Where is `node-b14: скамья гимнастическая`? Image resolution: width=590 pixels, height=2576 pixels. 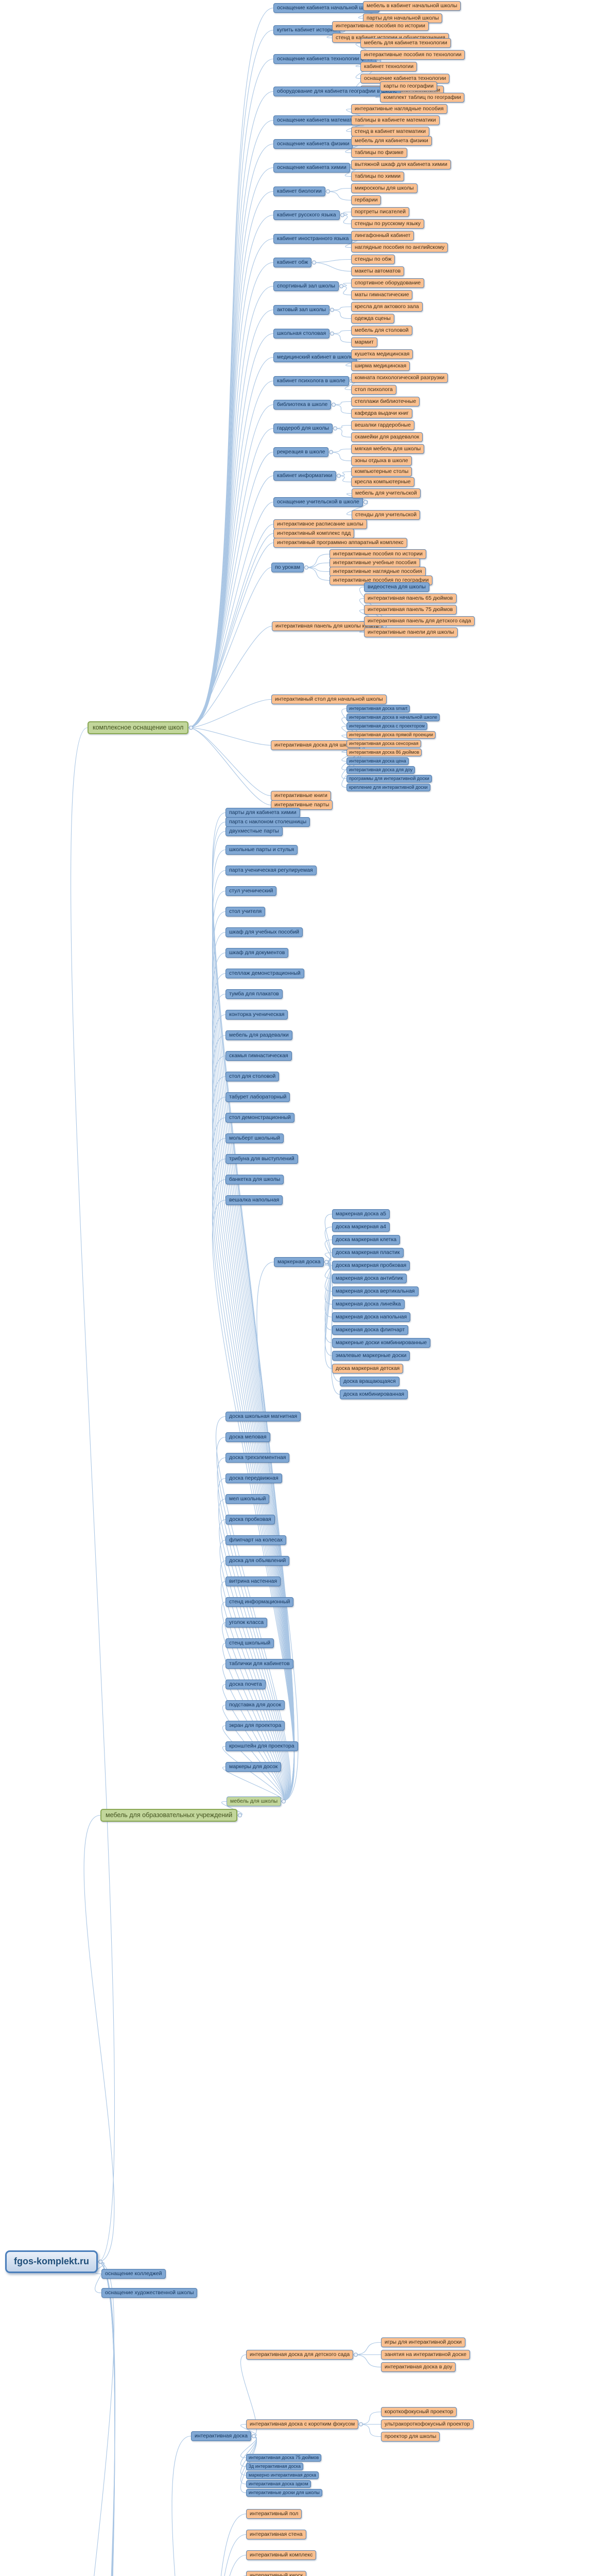 node-b14: скамья гимнастическая is located at coordinates (258, 1056).